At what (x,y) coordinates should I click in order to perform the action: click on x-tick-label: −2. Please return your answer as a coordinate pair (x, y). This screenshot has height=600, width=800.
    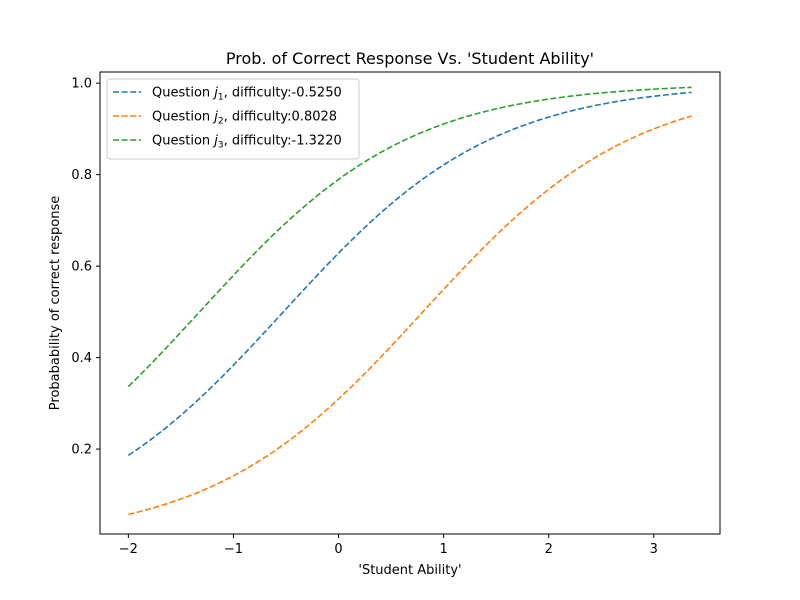
    Looking at the image, I should click on (128, 549).